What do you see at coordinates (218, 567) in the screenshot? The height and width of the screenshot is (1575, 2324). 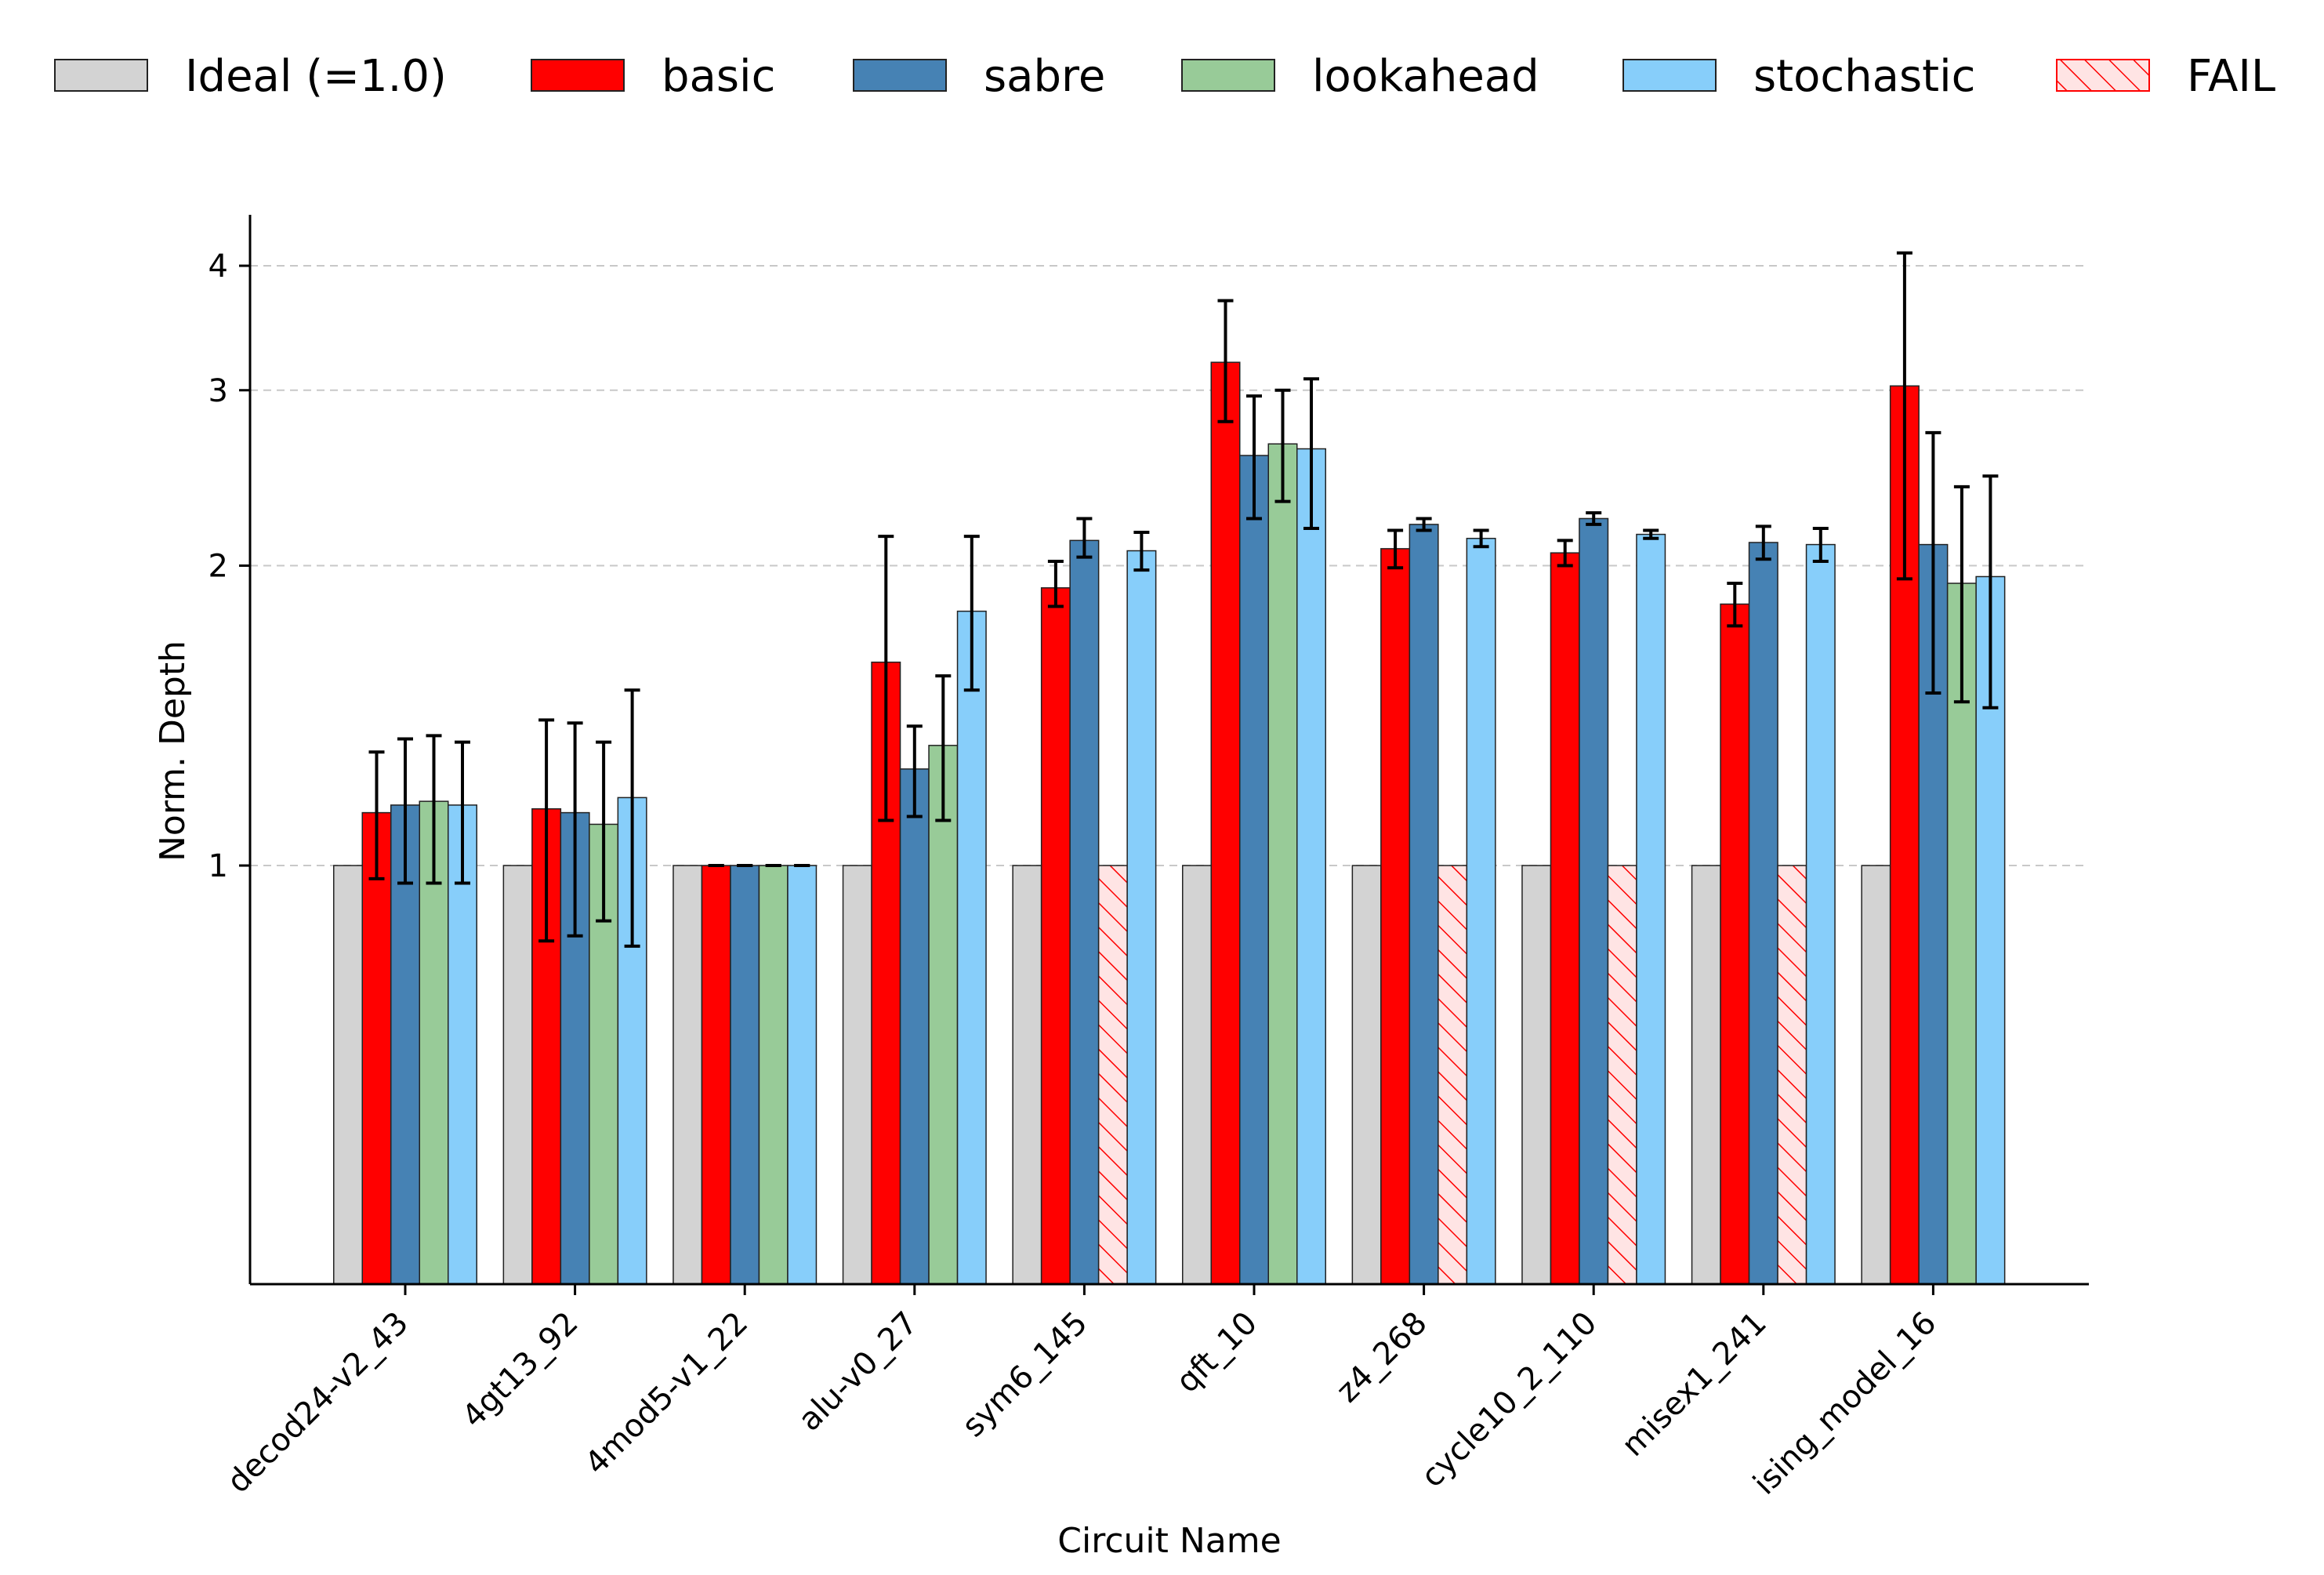 I see `y-tick-label: 2` at bounding box center [218, 567].